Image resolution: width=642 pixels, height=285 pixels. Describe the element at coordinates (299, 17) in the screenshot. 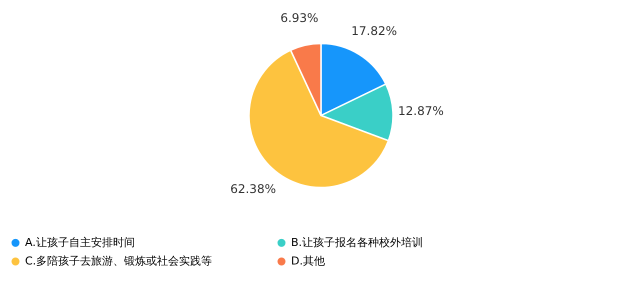

I see `data-label: 6.93%` at that location.